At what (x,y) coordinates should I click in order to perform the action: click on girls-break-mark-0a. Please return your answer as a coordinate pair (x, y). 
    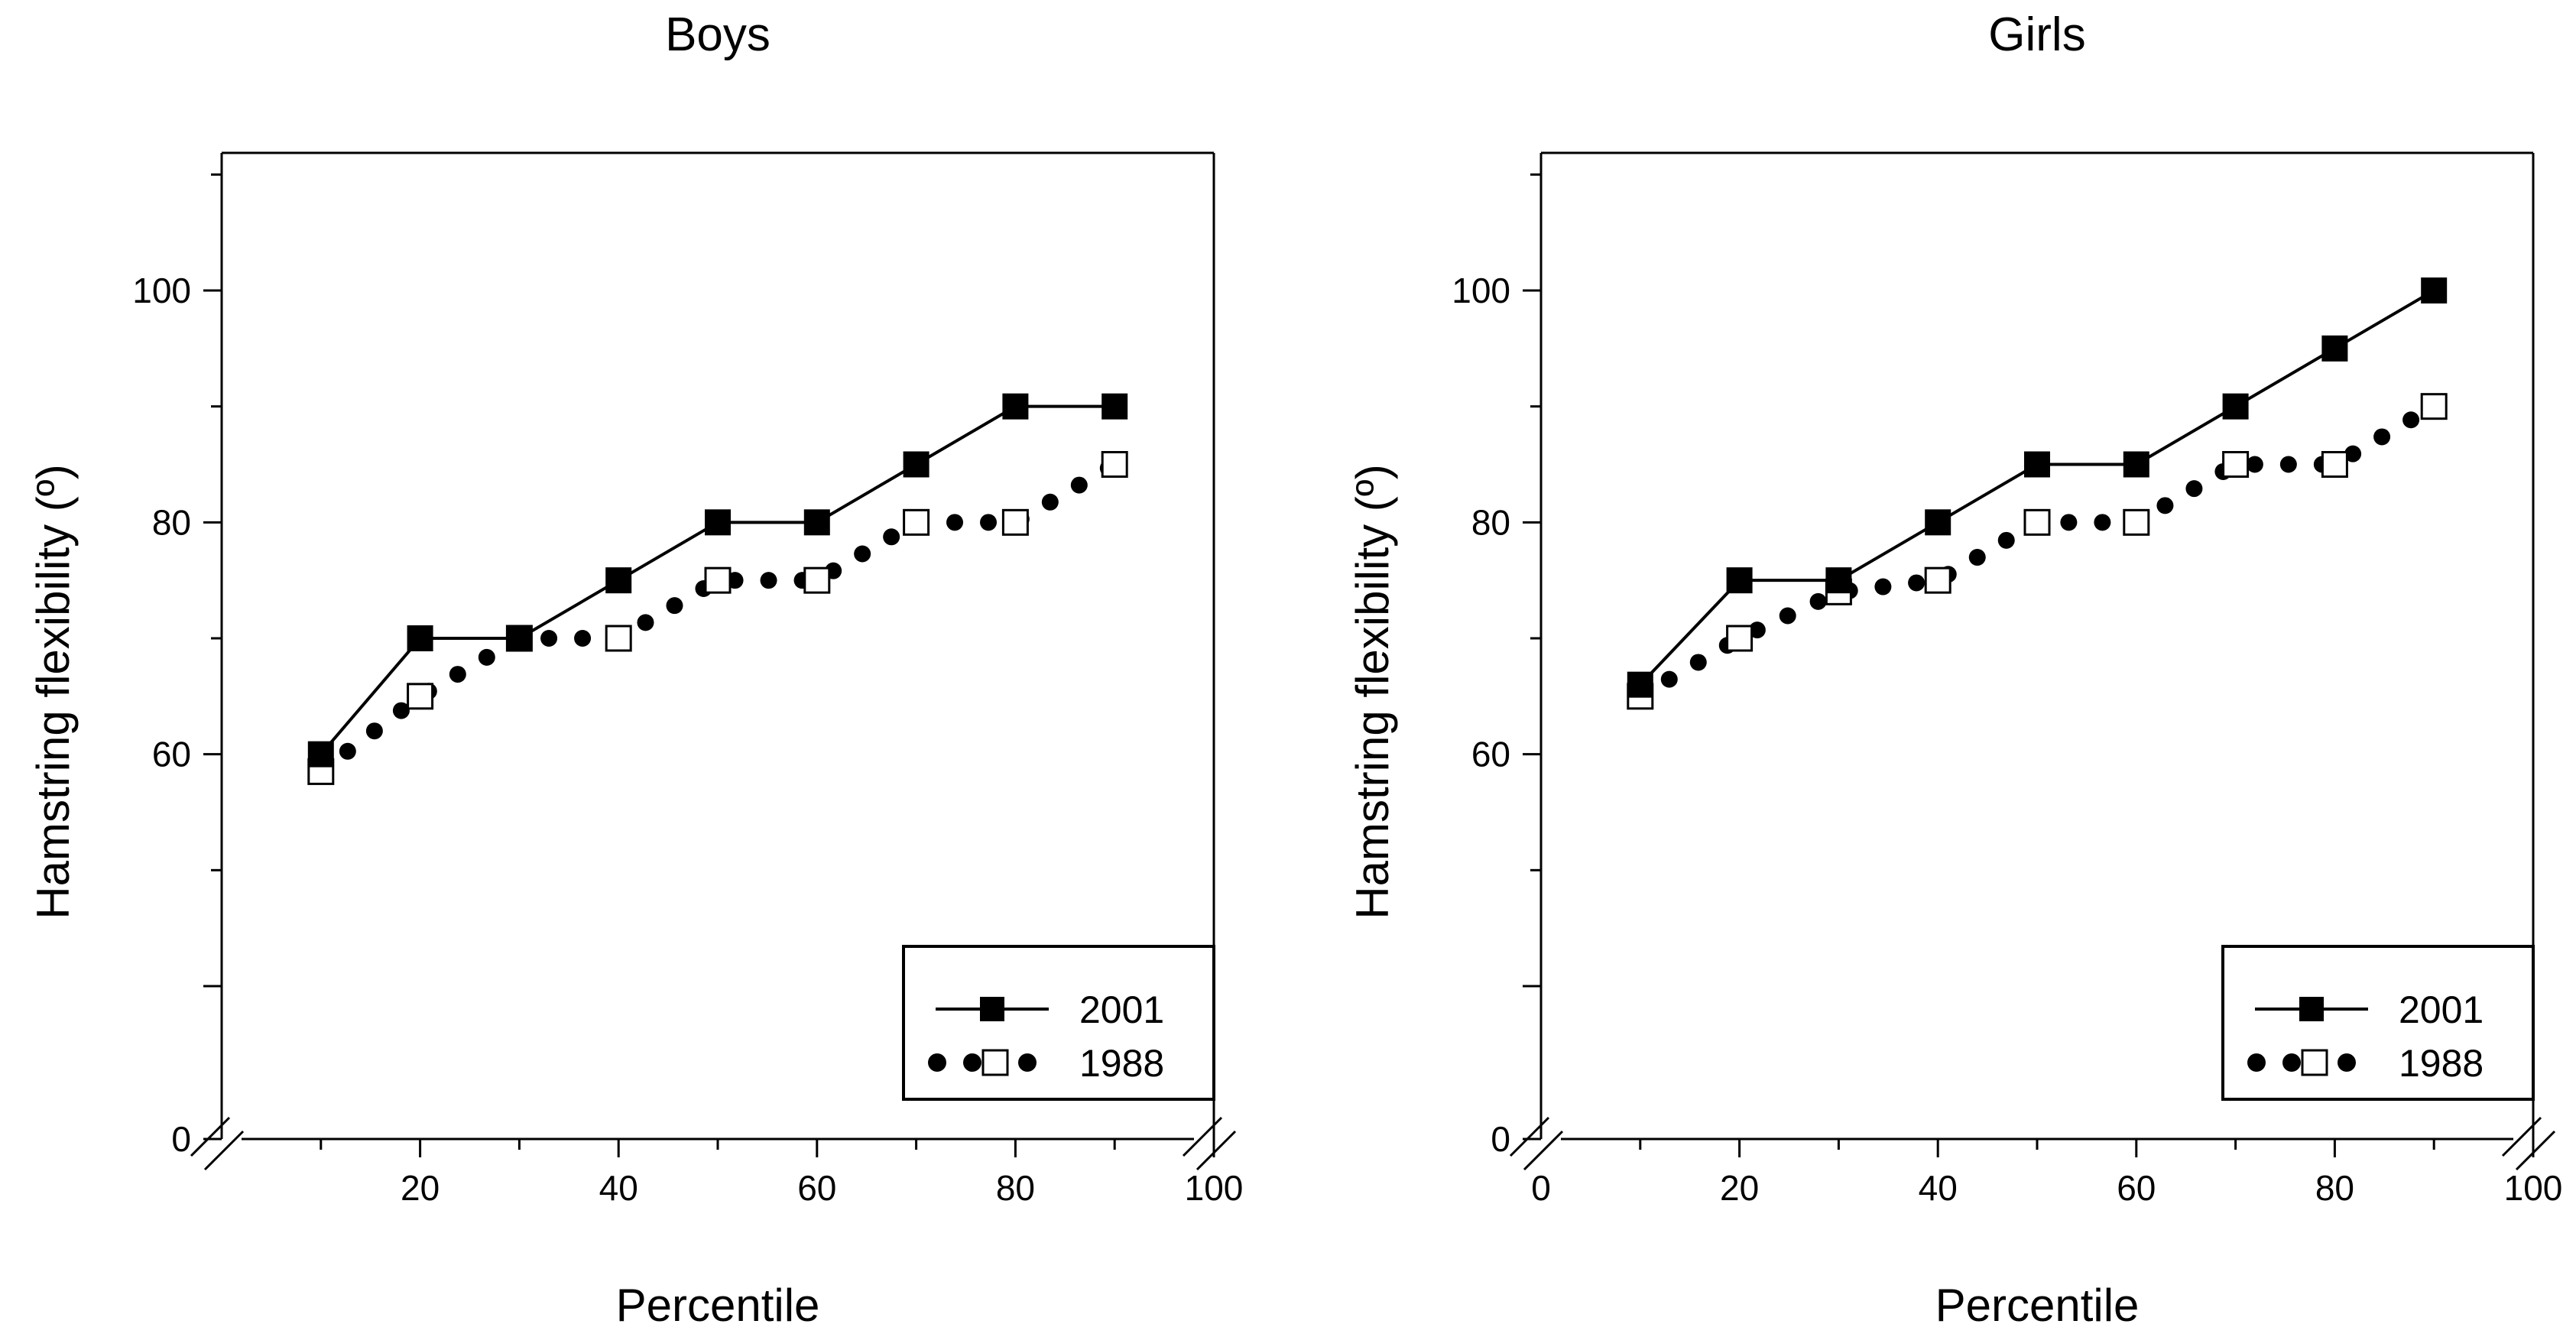
    Looking at the image, I should click on (1529, 1136).